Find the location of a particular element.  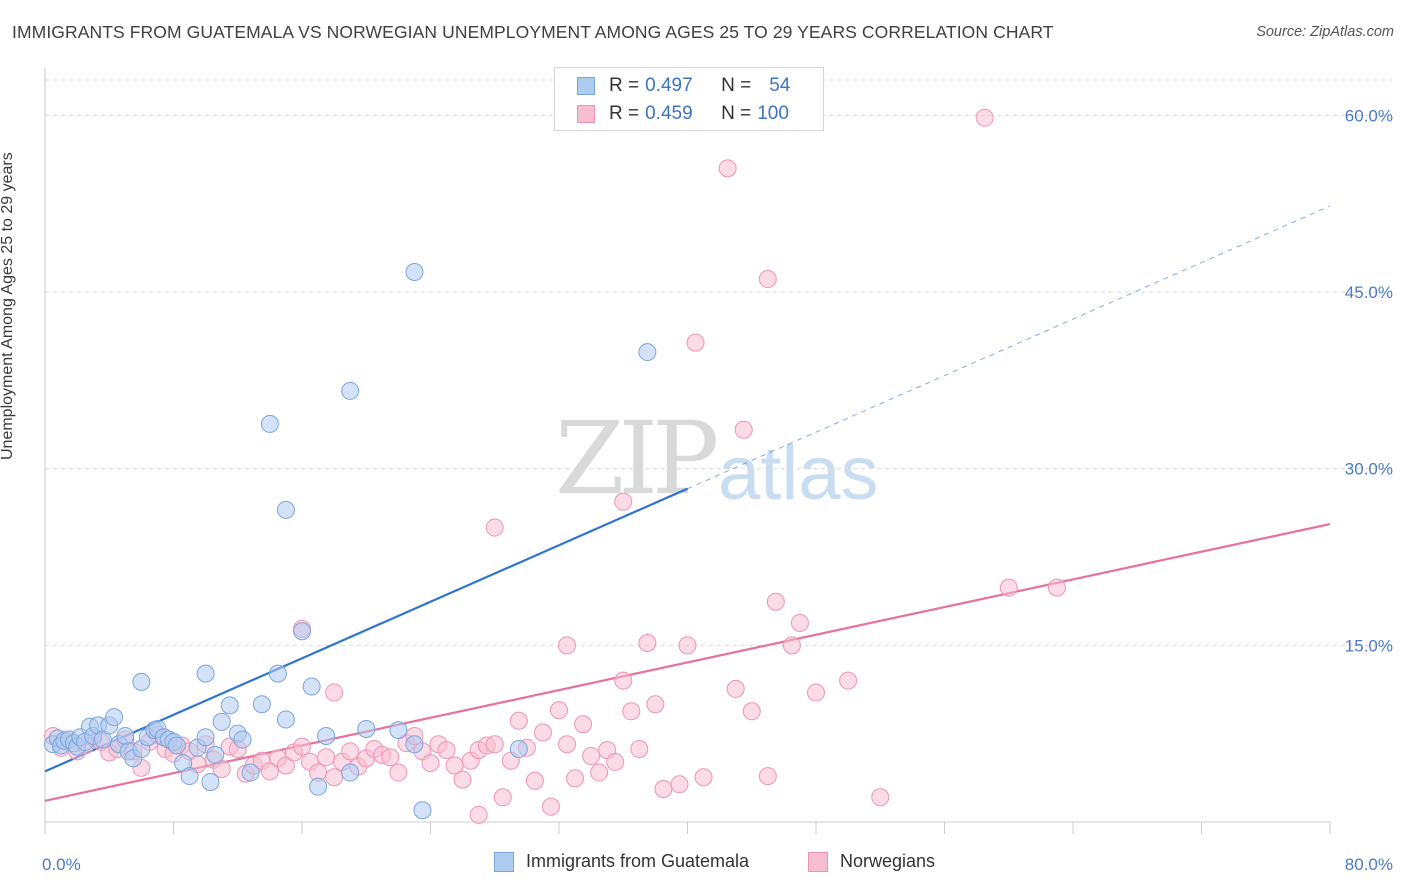

watermark-zip: ZIP is located at coordinates (637, 458).